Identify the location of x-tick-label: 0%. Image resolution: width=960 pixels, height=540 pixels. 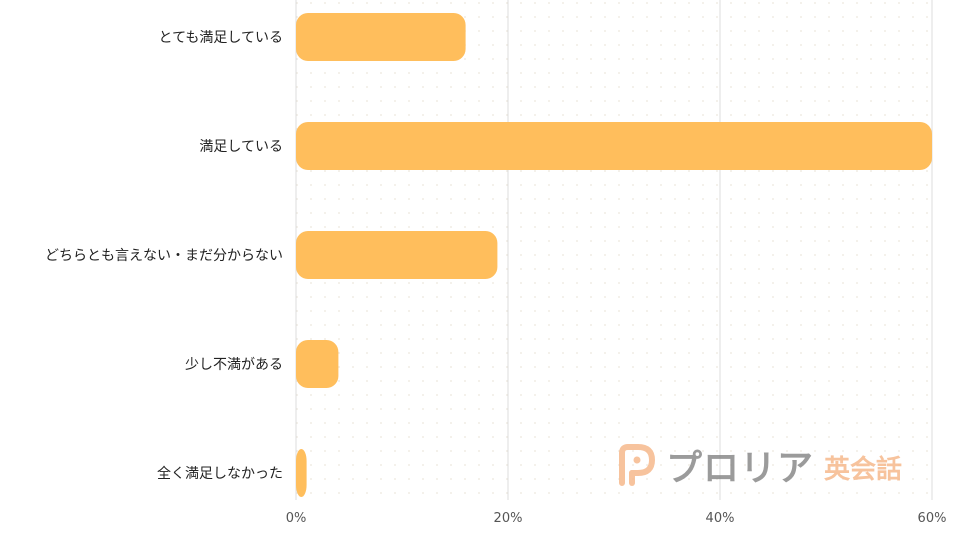
(296, 518).